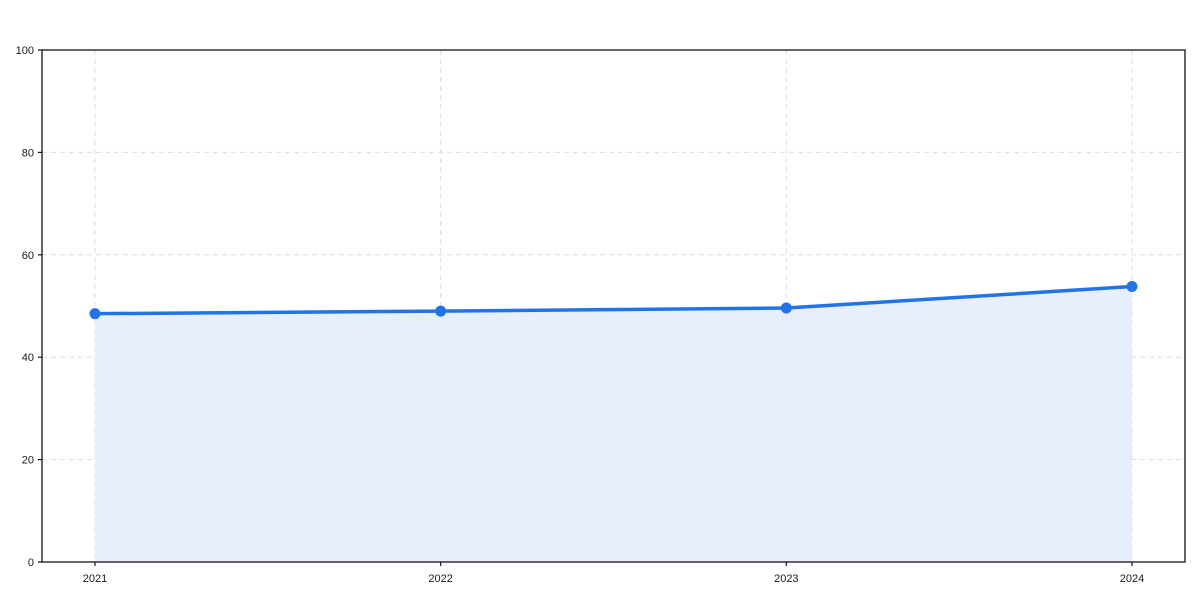 The image size is (1200, 600). Describe the element at coordinates (31, 563) in the screenshot. I see `y-tick-label: 0` at that location.